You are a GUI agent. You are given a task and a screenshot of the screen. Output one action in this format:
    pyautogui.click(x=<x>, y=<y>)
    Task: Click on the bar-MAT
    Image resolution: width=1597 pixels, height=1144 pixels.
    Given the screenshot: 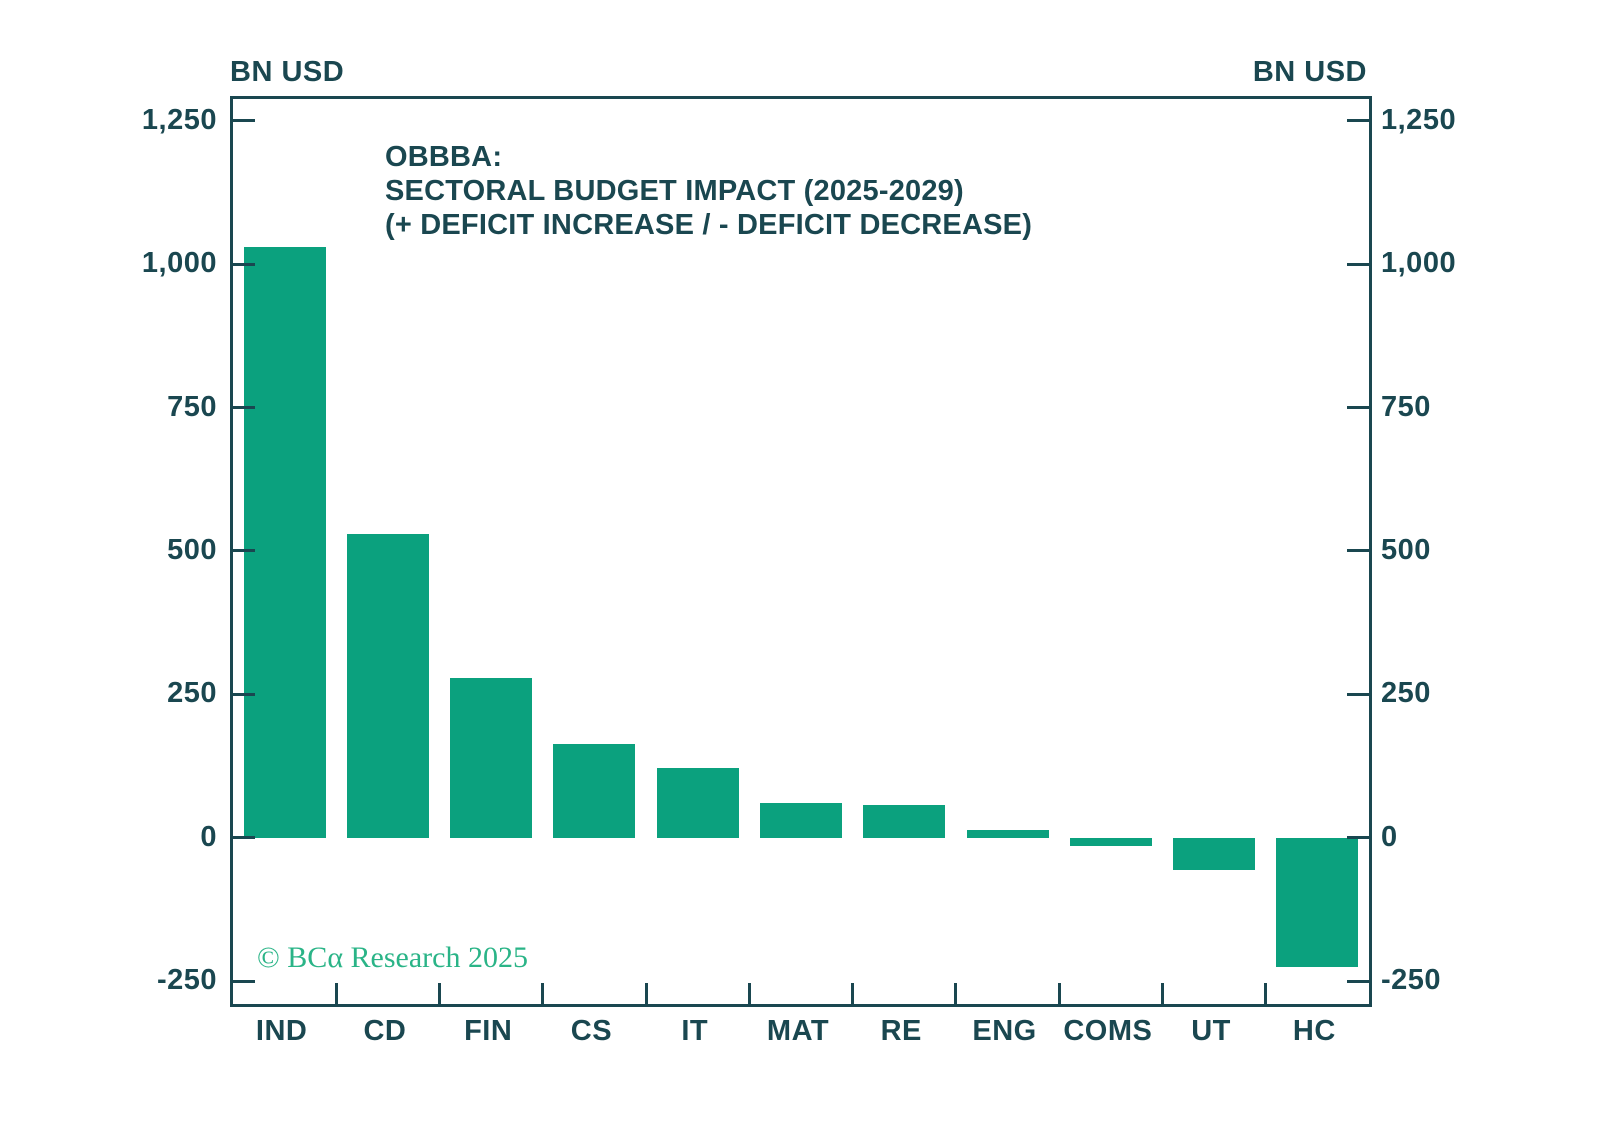 What is the action you would take?
    pyautogui.click(x=801, y=820)
    